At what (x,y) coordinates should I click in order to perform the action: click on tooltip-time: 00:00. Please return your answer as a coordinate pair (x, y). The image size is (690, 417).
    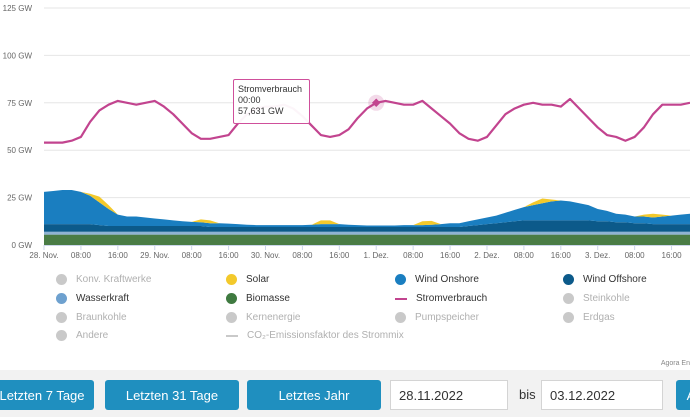
    Looking at the image, I should click on (249, 100).